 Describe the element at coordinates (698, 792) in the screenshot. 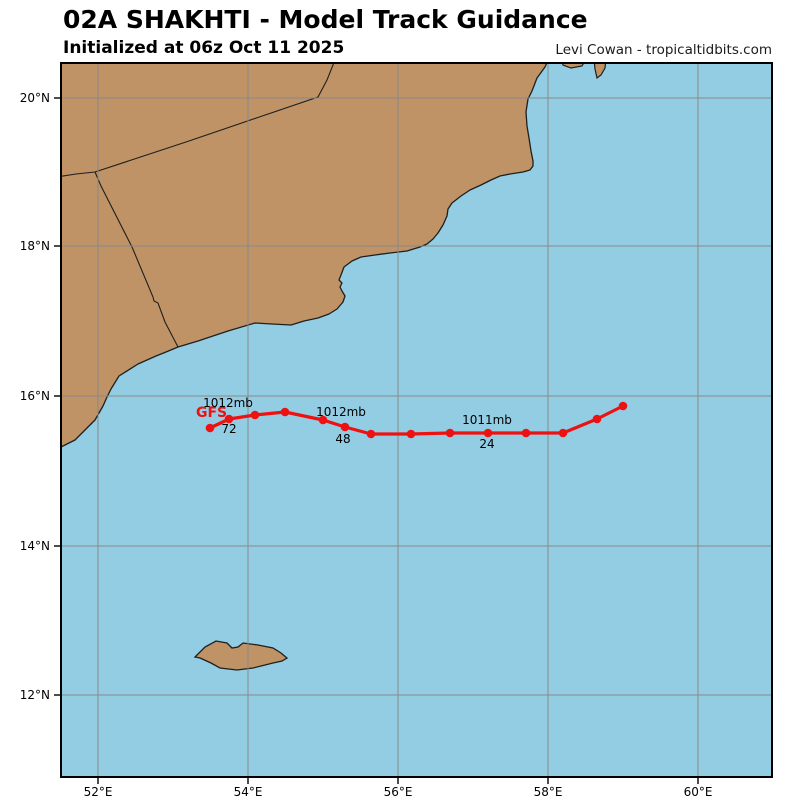

I see `x-tick-label: 60°E` at that location.